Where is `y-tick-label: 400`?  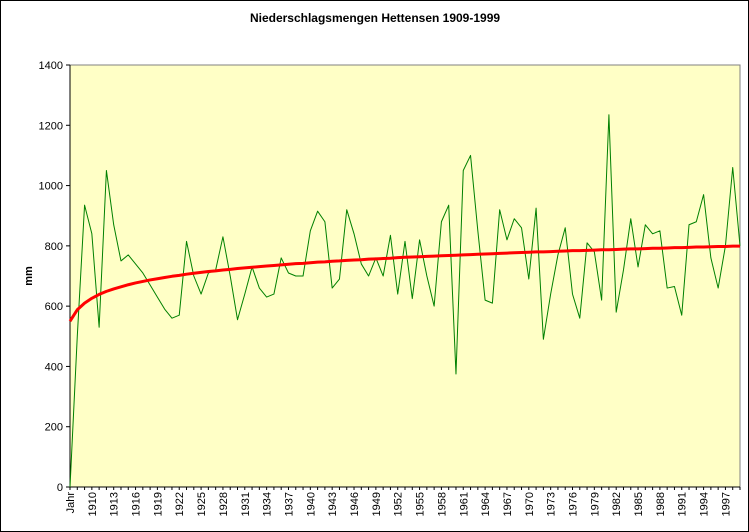 y-tick-label: 400 is located at coordinates (54, 367).